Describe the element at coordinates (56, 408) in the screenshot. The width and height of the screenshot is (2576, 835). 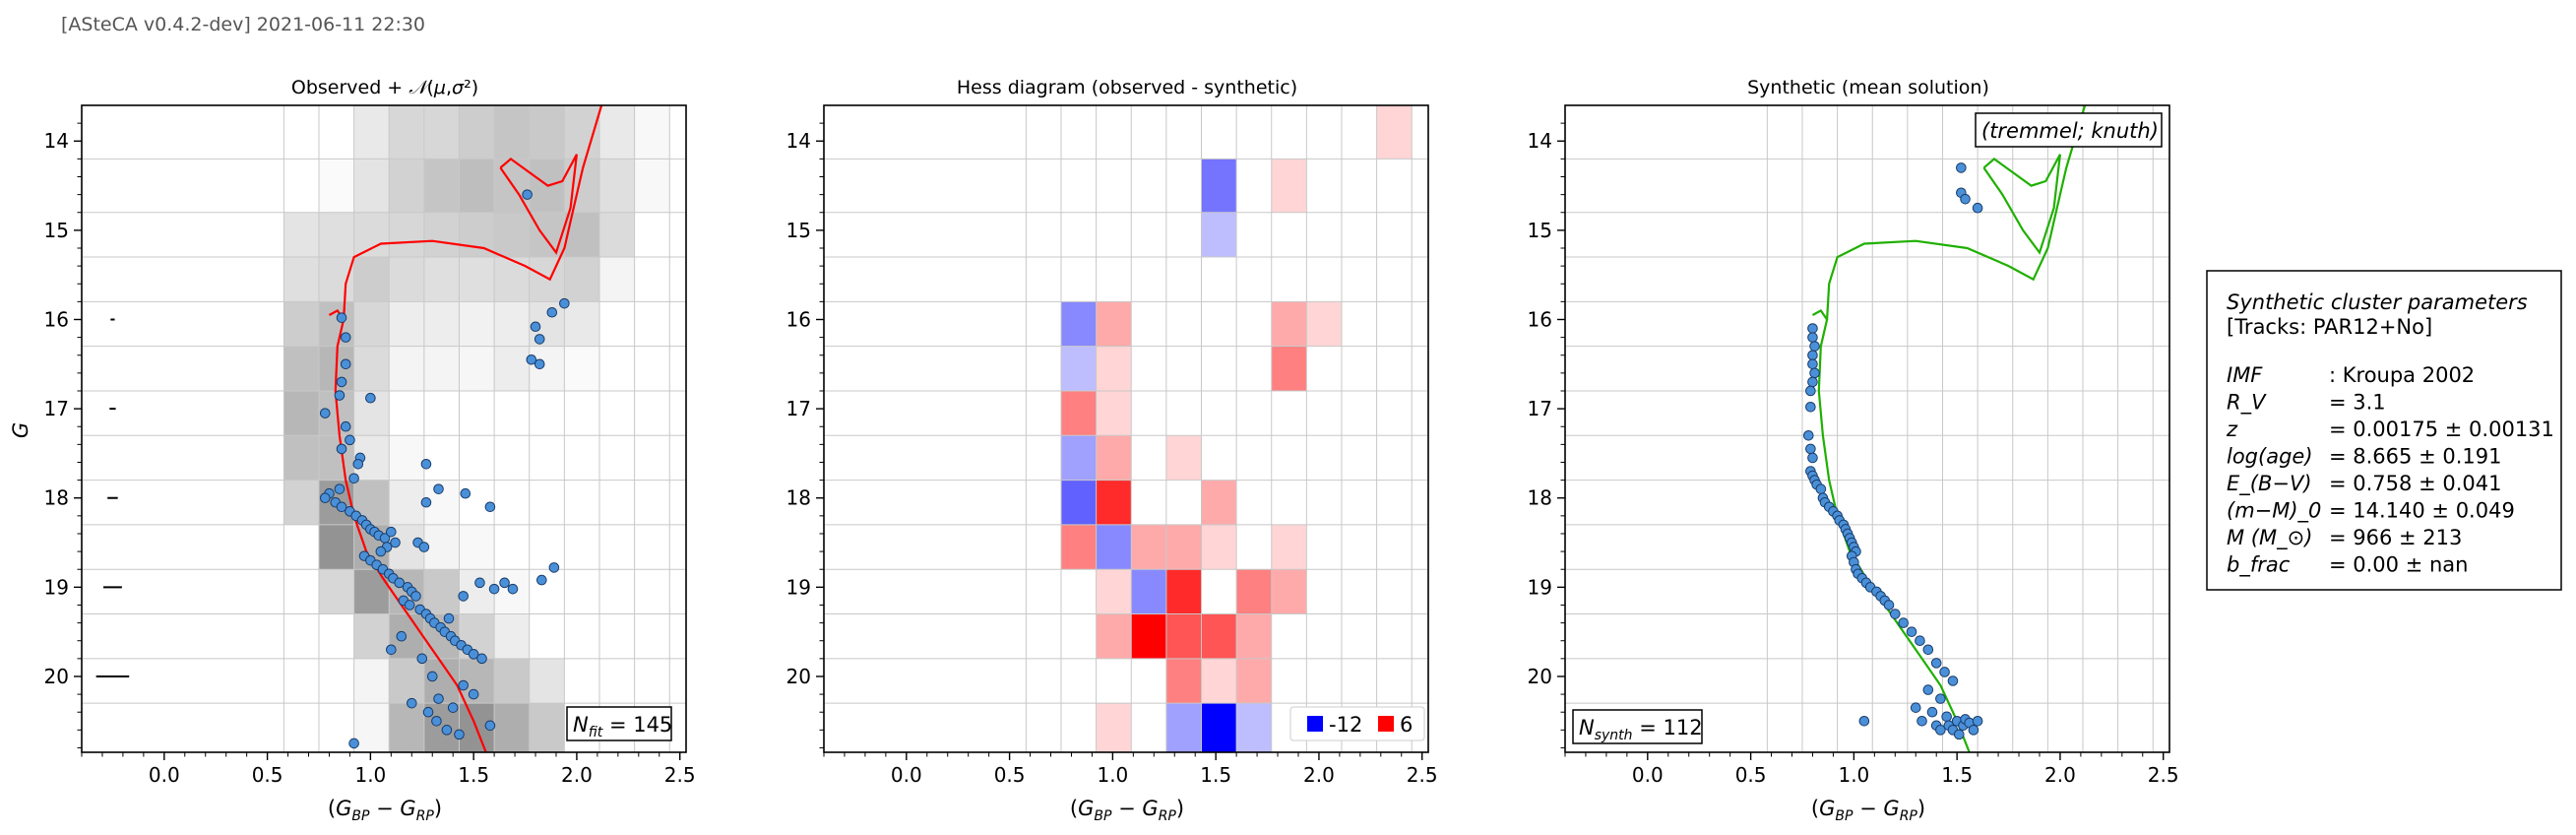
I see `y-tick-label: 17` at that location.